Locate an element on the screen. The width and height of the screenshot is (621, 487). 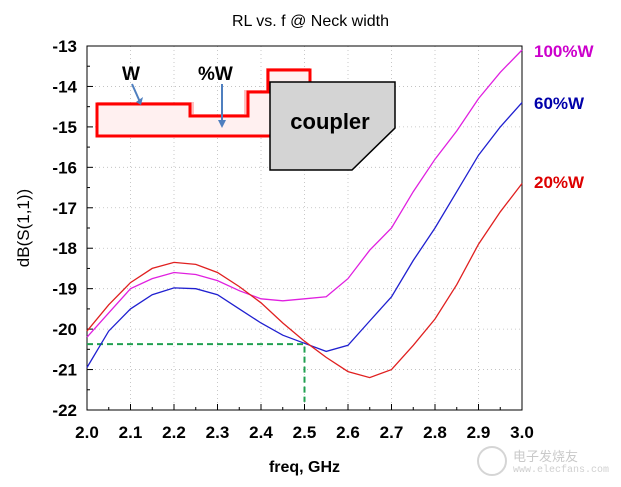
chart-title: RL vs. f @ Neck width is located at coordinates (310, 21).